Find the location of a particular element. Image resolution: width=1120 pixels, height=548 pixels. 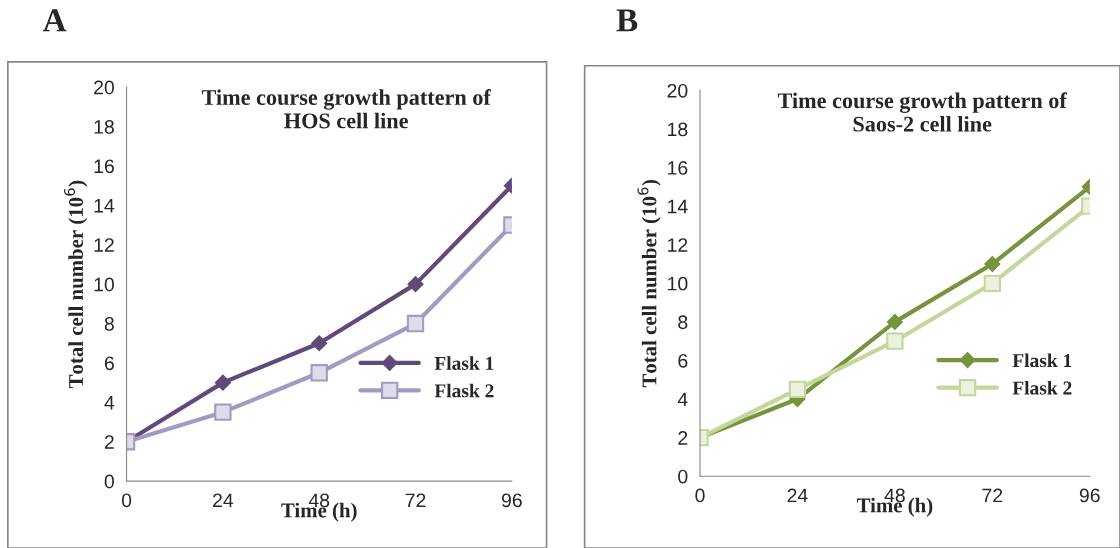

chart-title: Time course growth pattern of HOS cell line is located at coordinates (346, 109).